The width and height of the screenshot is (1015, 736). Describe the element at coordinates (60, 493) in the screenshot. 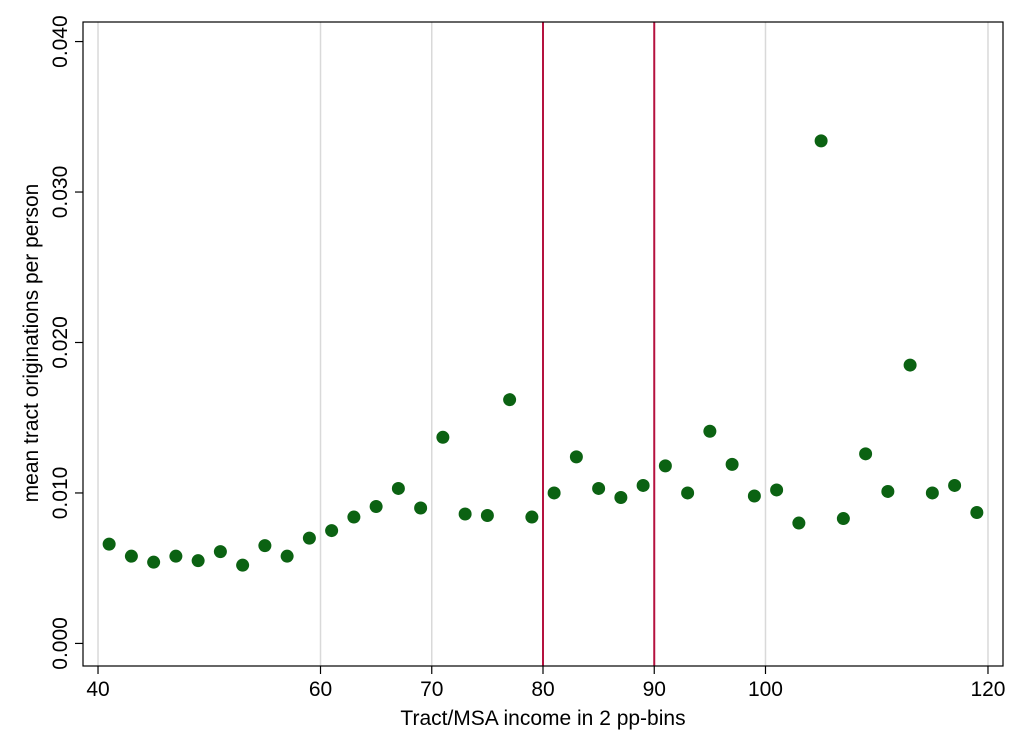

I see `y-tick-label: 0.010` at that location.